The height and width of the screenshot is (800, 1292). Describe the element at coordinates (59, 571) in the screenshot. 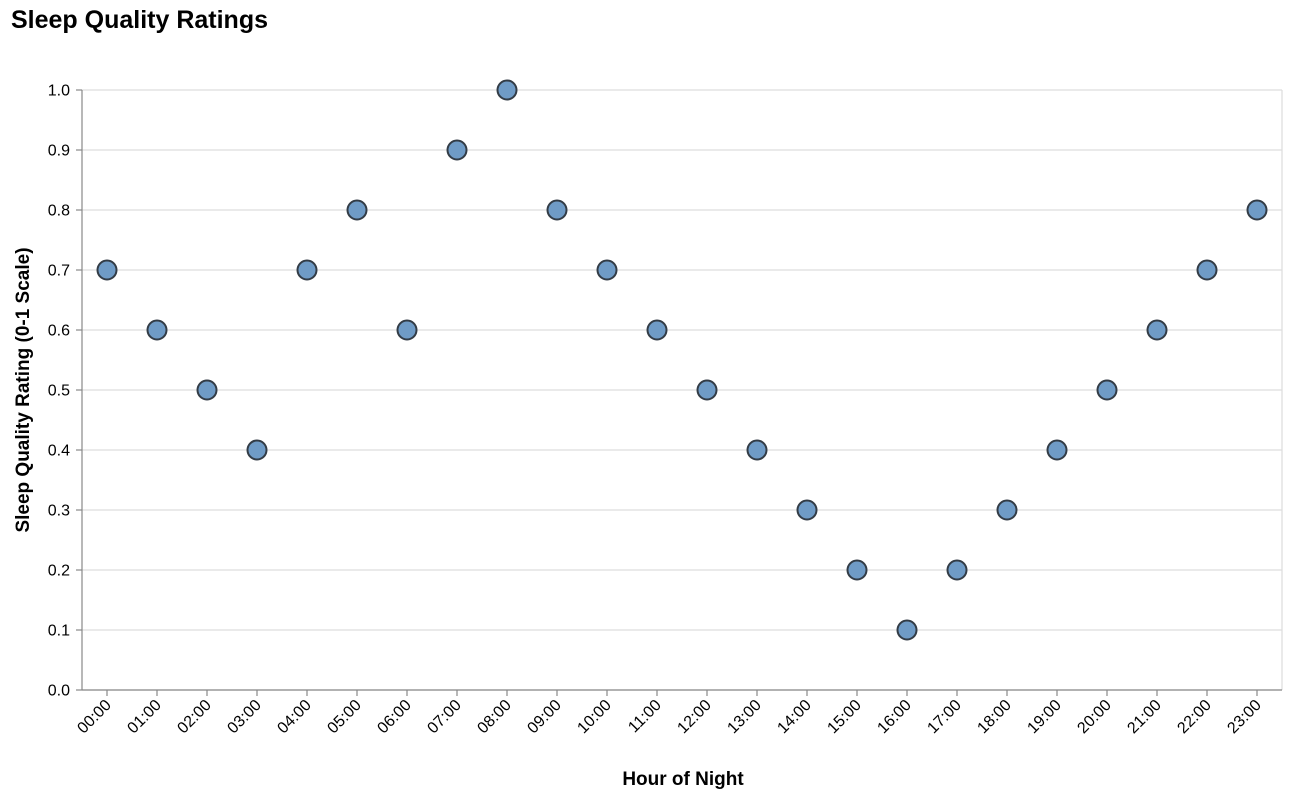

I see `y-tick-label: 0.2` at that location.